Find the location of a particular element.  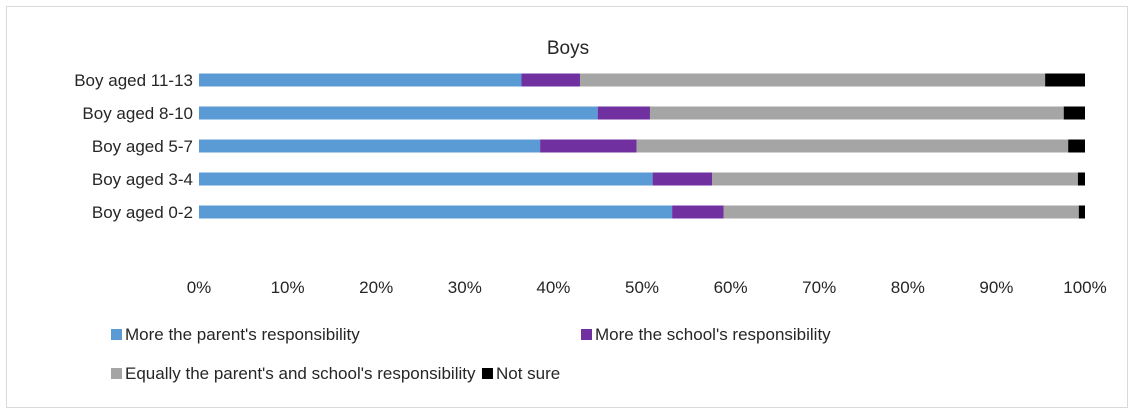

x-axis: 0% 10% 20% 30% 40% 50% 60% 70% 80% 90% 100% is located at coordinates (647, 287).